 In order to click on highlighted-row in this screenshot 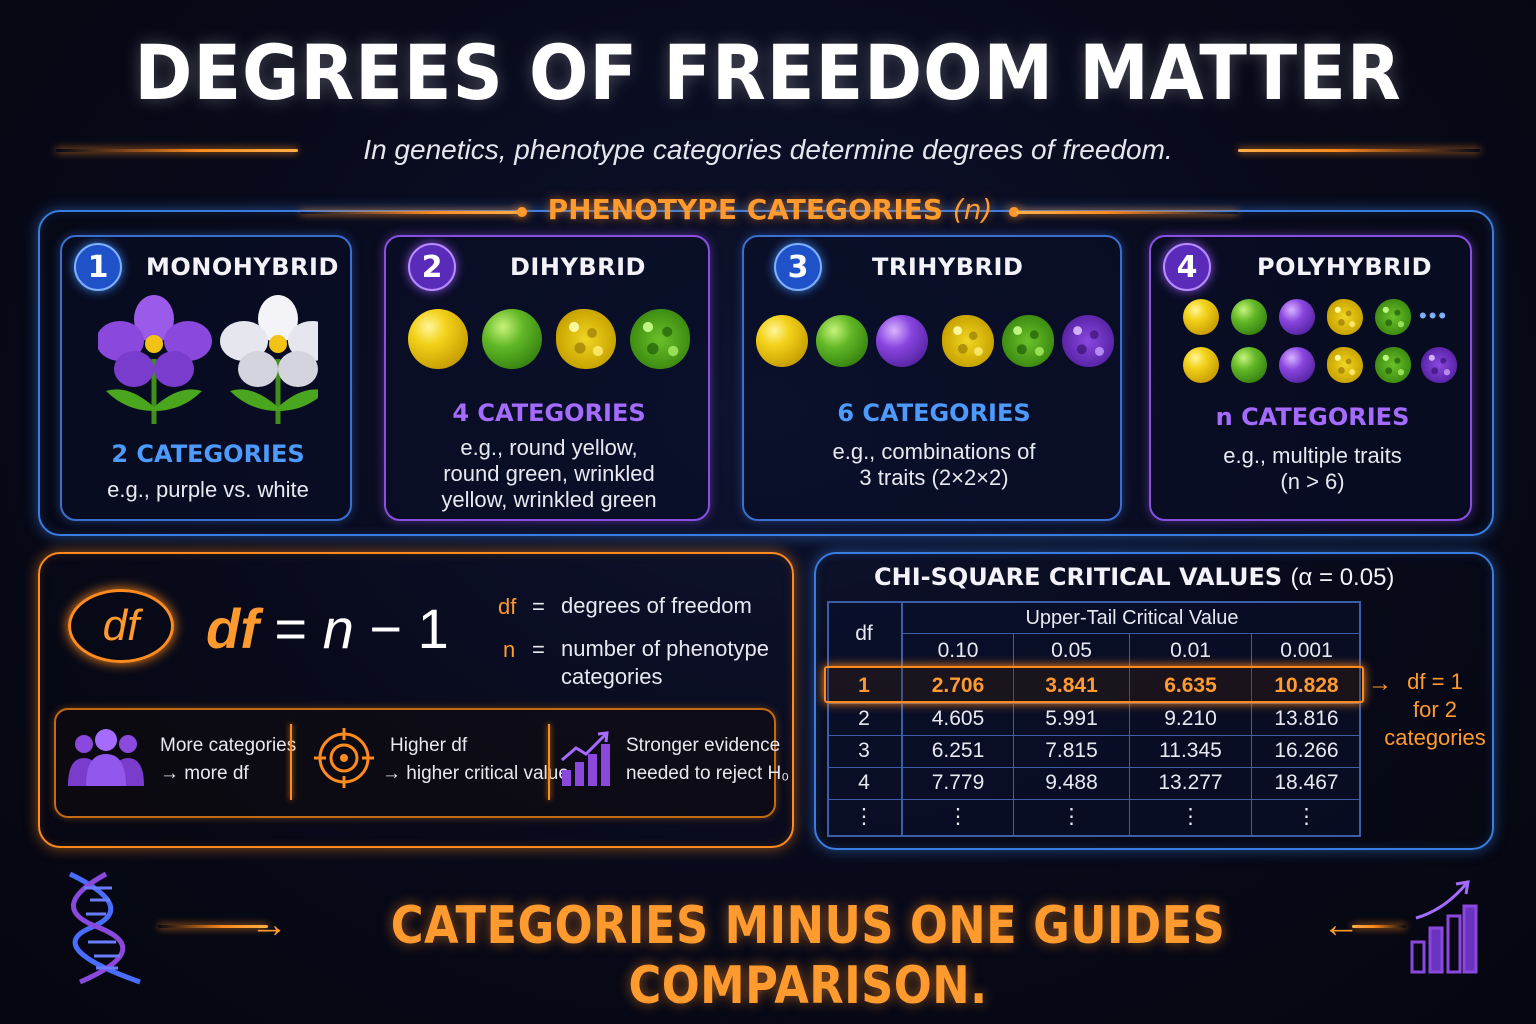, I will do `click(1094, 684)`.